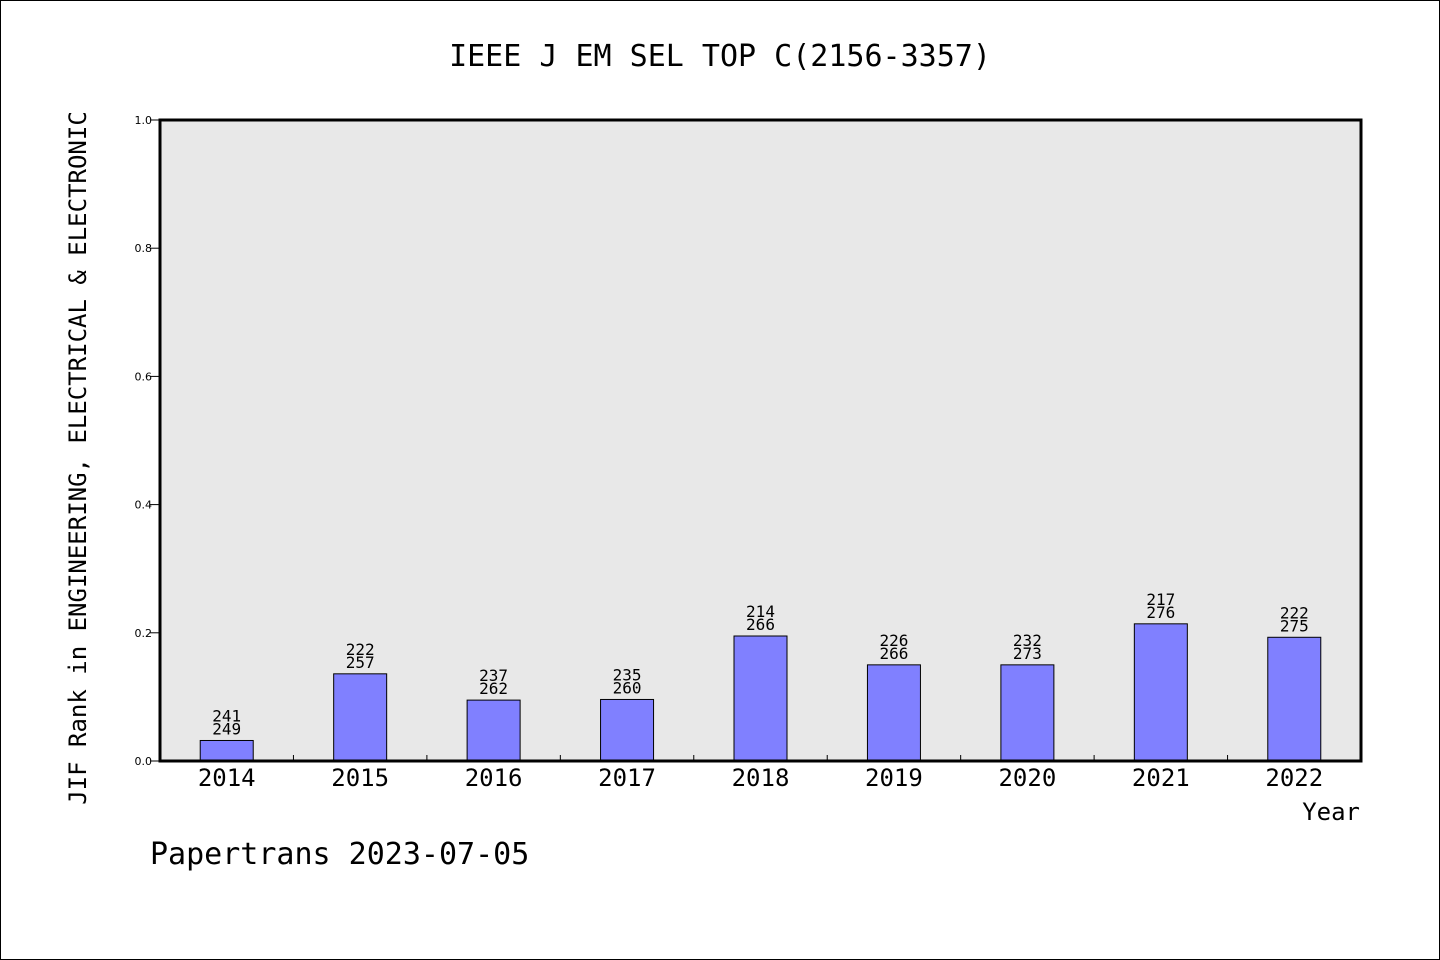  I want to click on x-tick-label-2014: 2014, so click(227, 778).